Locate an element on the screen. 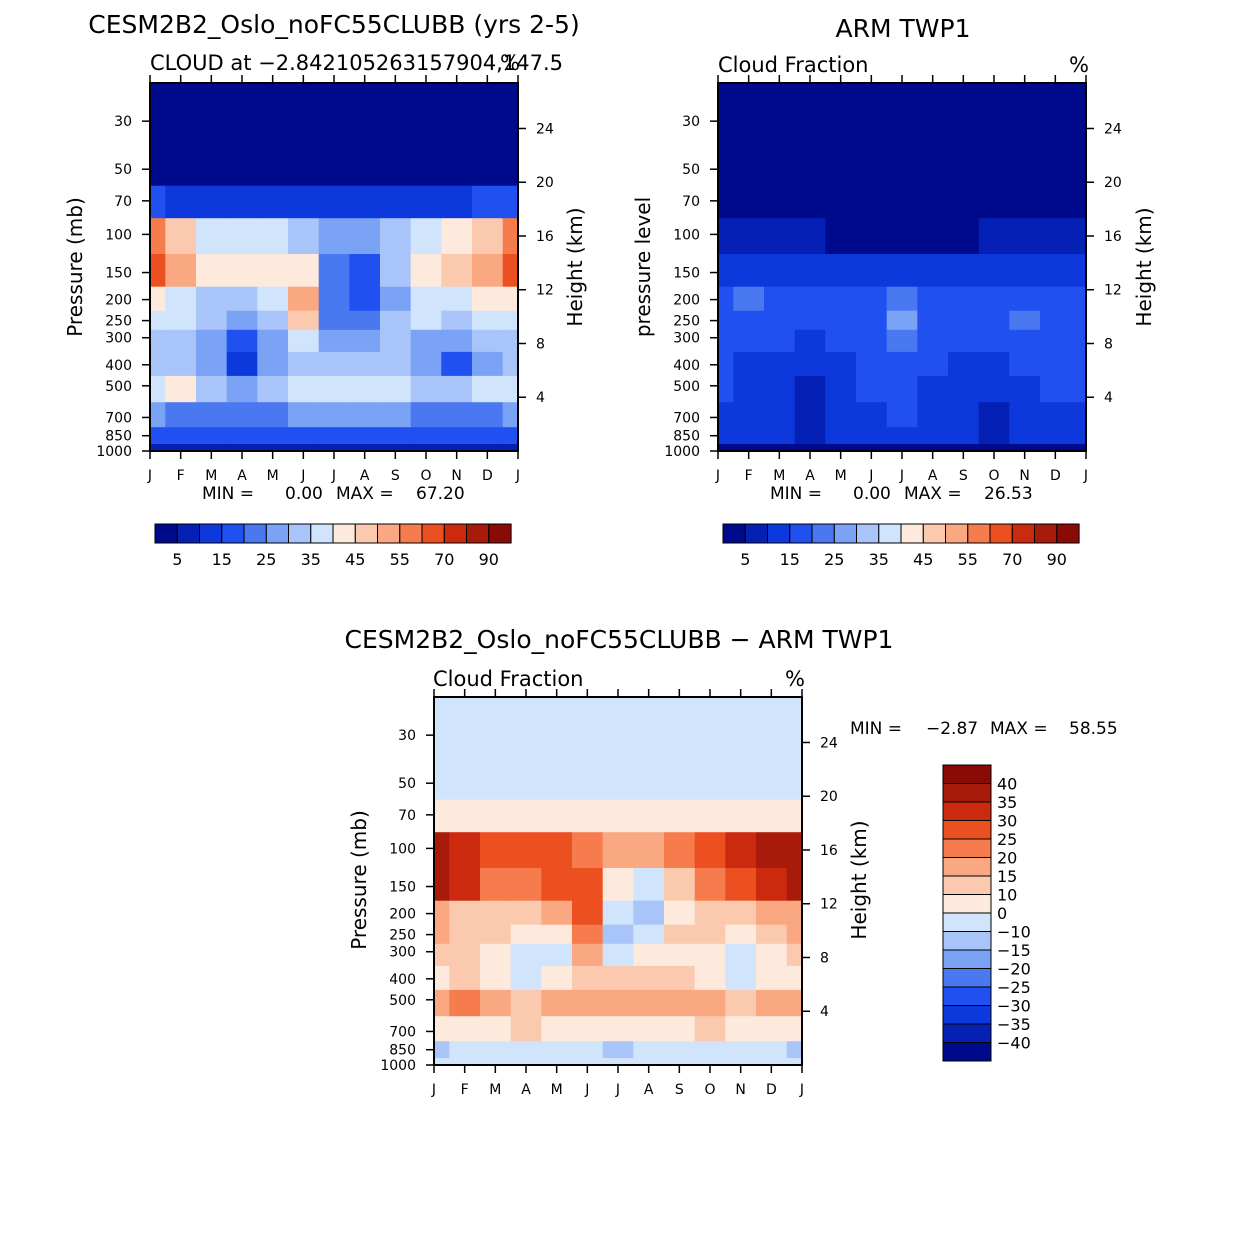  x-tick-label: J is located at coordinates (433, 1090).